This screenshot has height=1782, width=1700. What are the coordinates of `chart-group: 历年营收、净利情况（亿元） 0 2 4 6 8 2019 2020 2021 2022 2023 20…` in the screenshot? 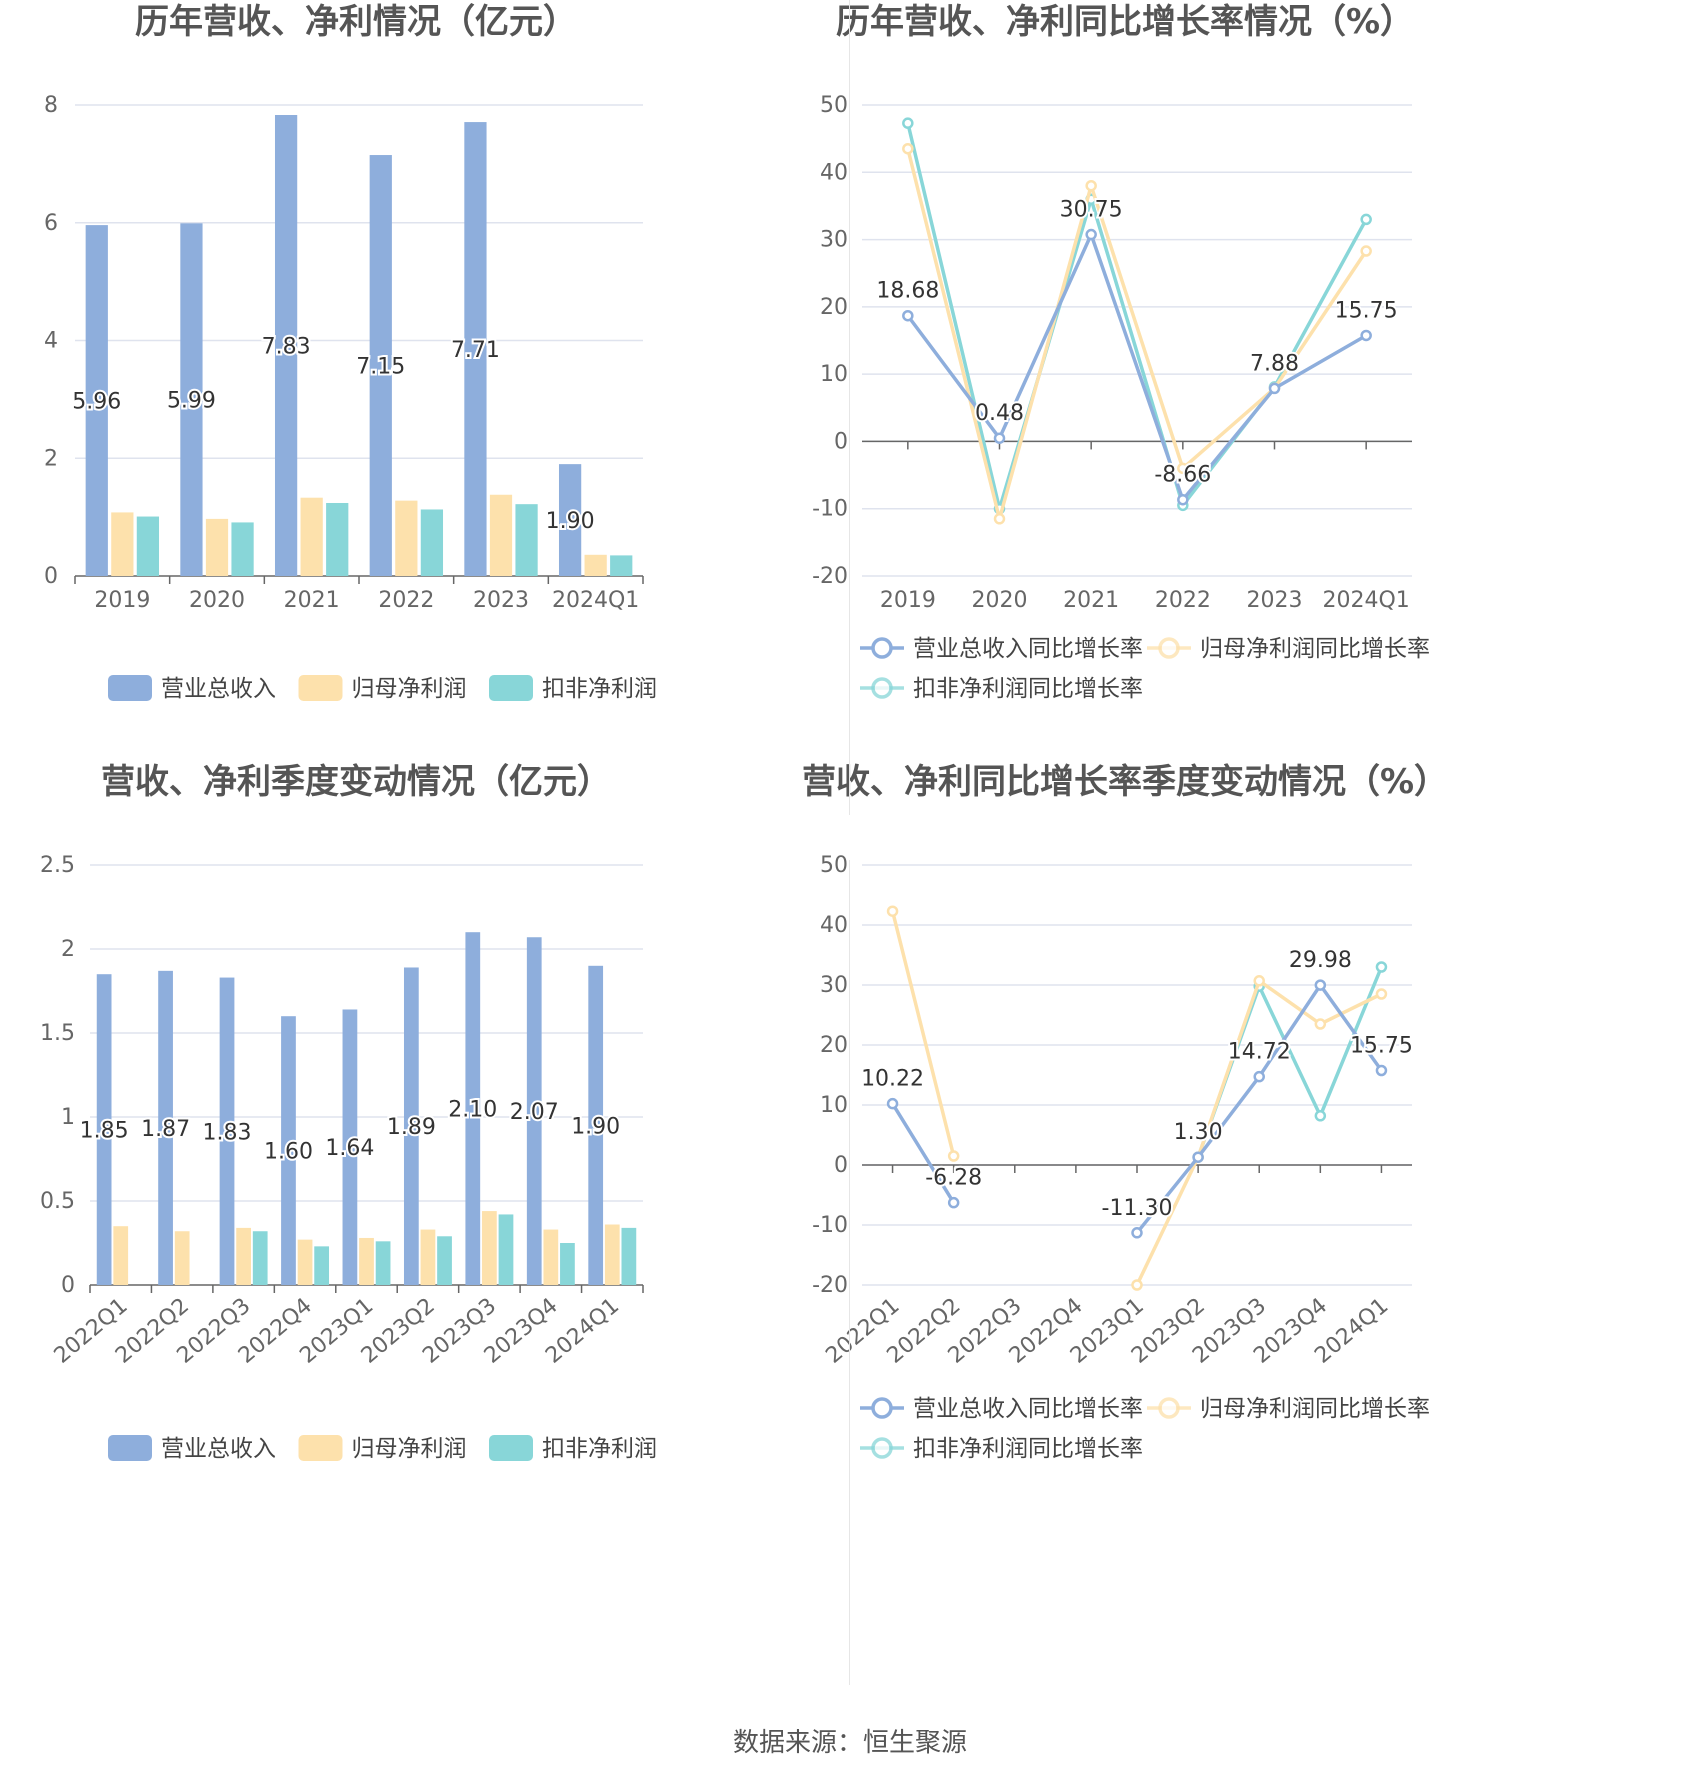 It's located at (350, 352).